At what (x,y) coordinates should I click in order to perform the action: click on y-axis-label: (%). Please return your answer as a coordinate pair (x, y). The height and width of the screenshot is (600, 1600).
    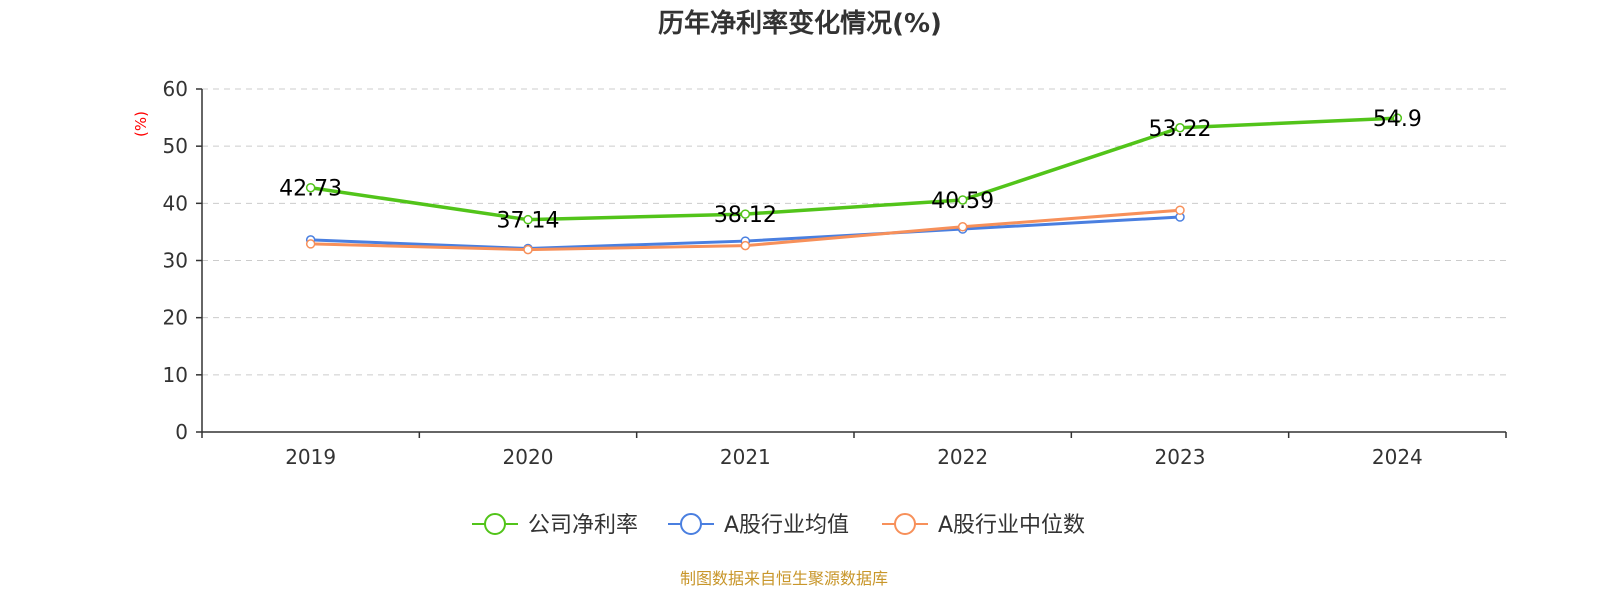
    Looking at the image, I should click on (141, 124).